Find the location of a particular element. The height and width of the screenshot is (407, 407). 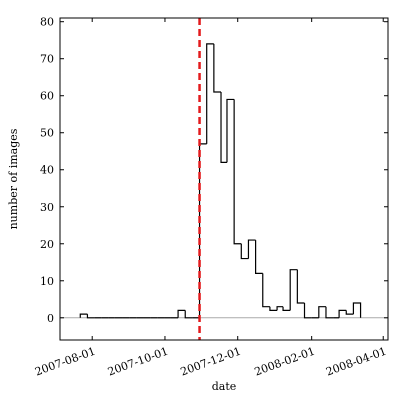

x-tick-label: 2007-12-01 is located at coordinates (211, 362).